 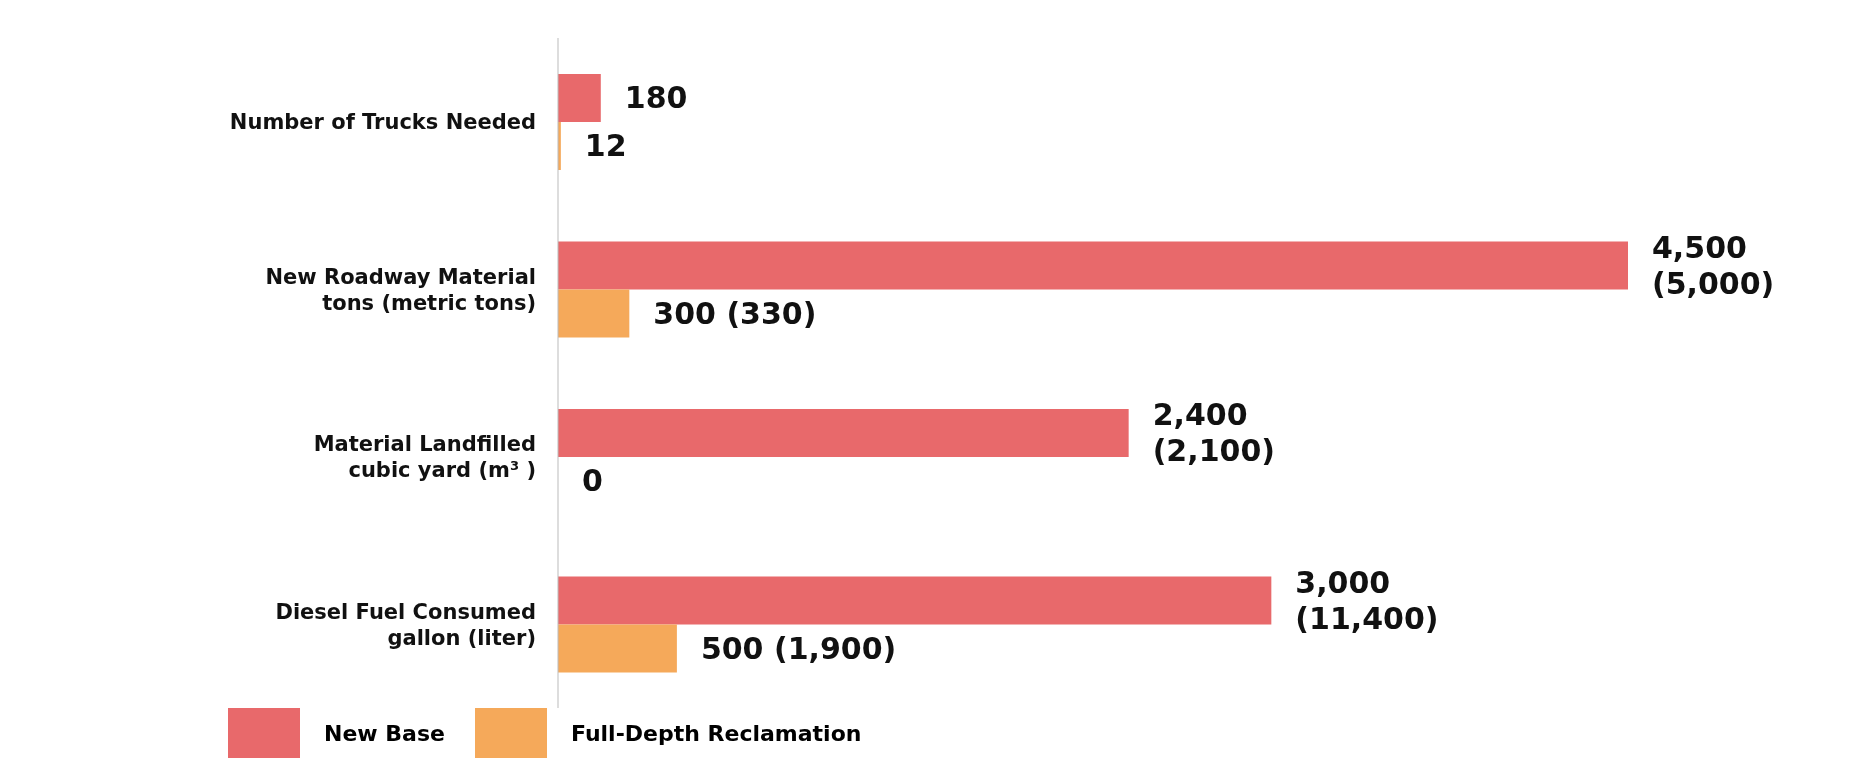 What do you see at coordinates (1213, 433) in the screenshot?
I see `data-label: 2,400 (2,100)` at bounding box center [1213, 433].